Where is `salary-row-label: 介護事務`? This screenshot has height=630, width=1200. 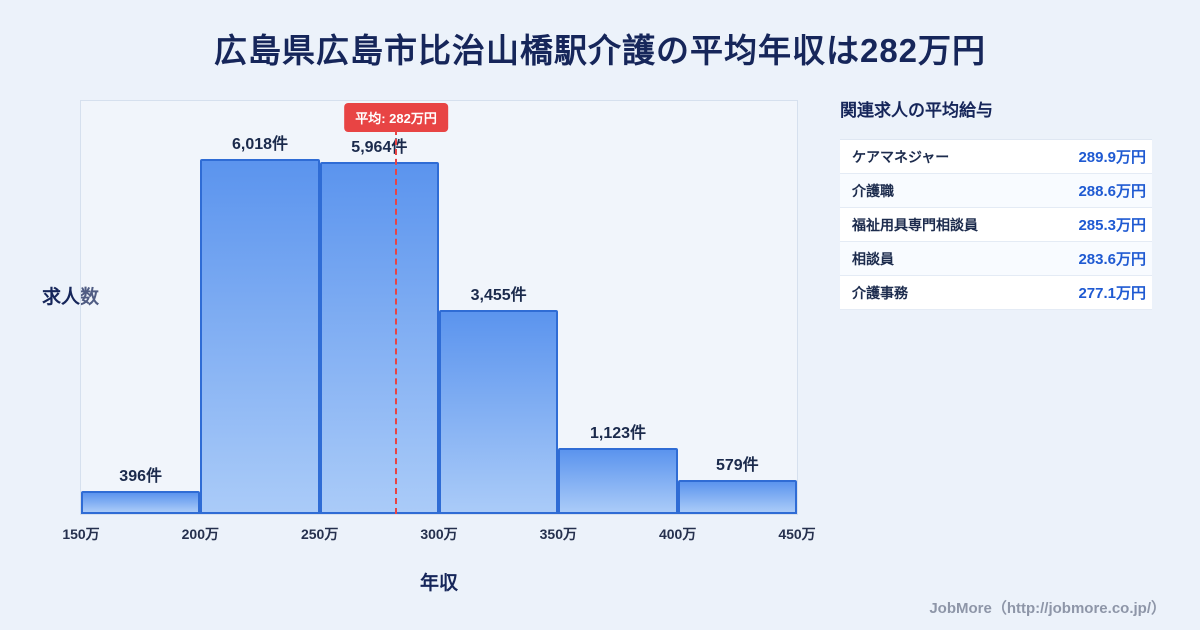 salary-row-label: 介護事務 is located at coordinates (880, 292).